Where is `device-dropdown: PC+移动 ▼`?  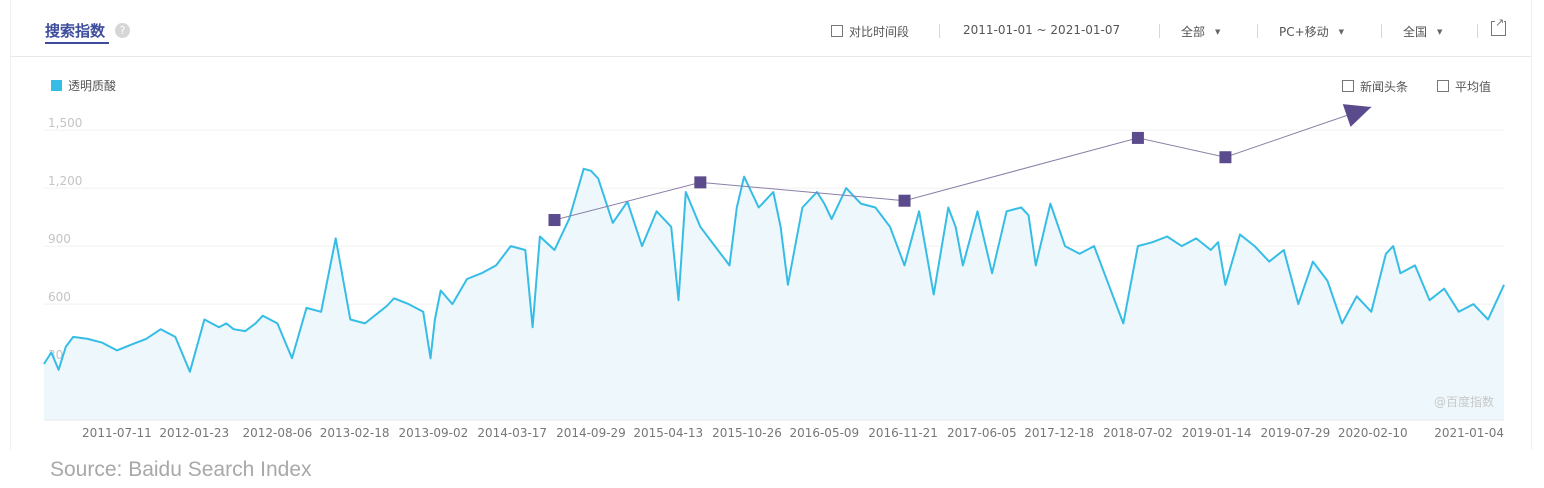 device-dropdown: PC+移动 ▼ is located at coordinates (1311, 31).